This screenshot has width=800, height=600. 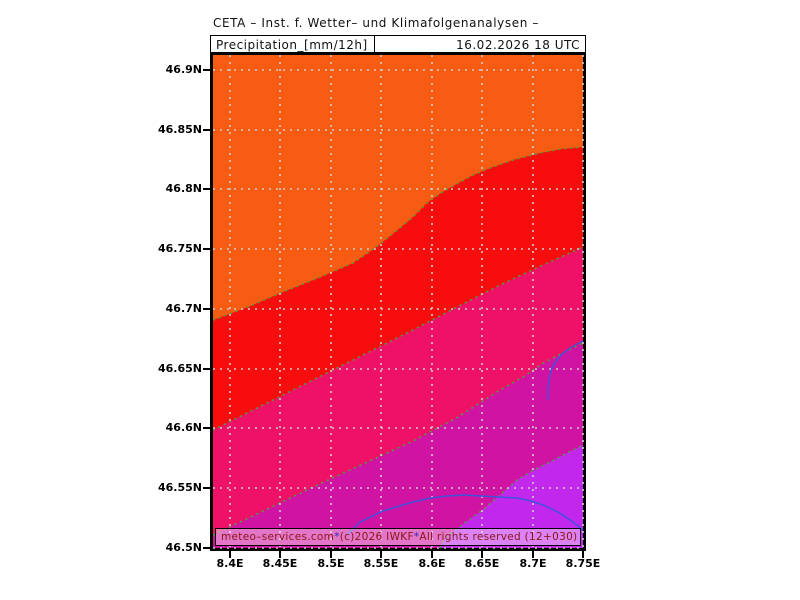 I want to click on region-purple, so click(x=511, y=496).